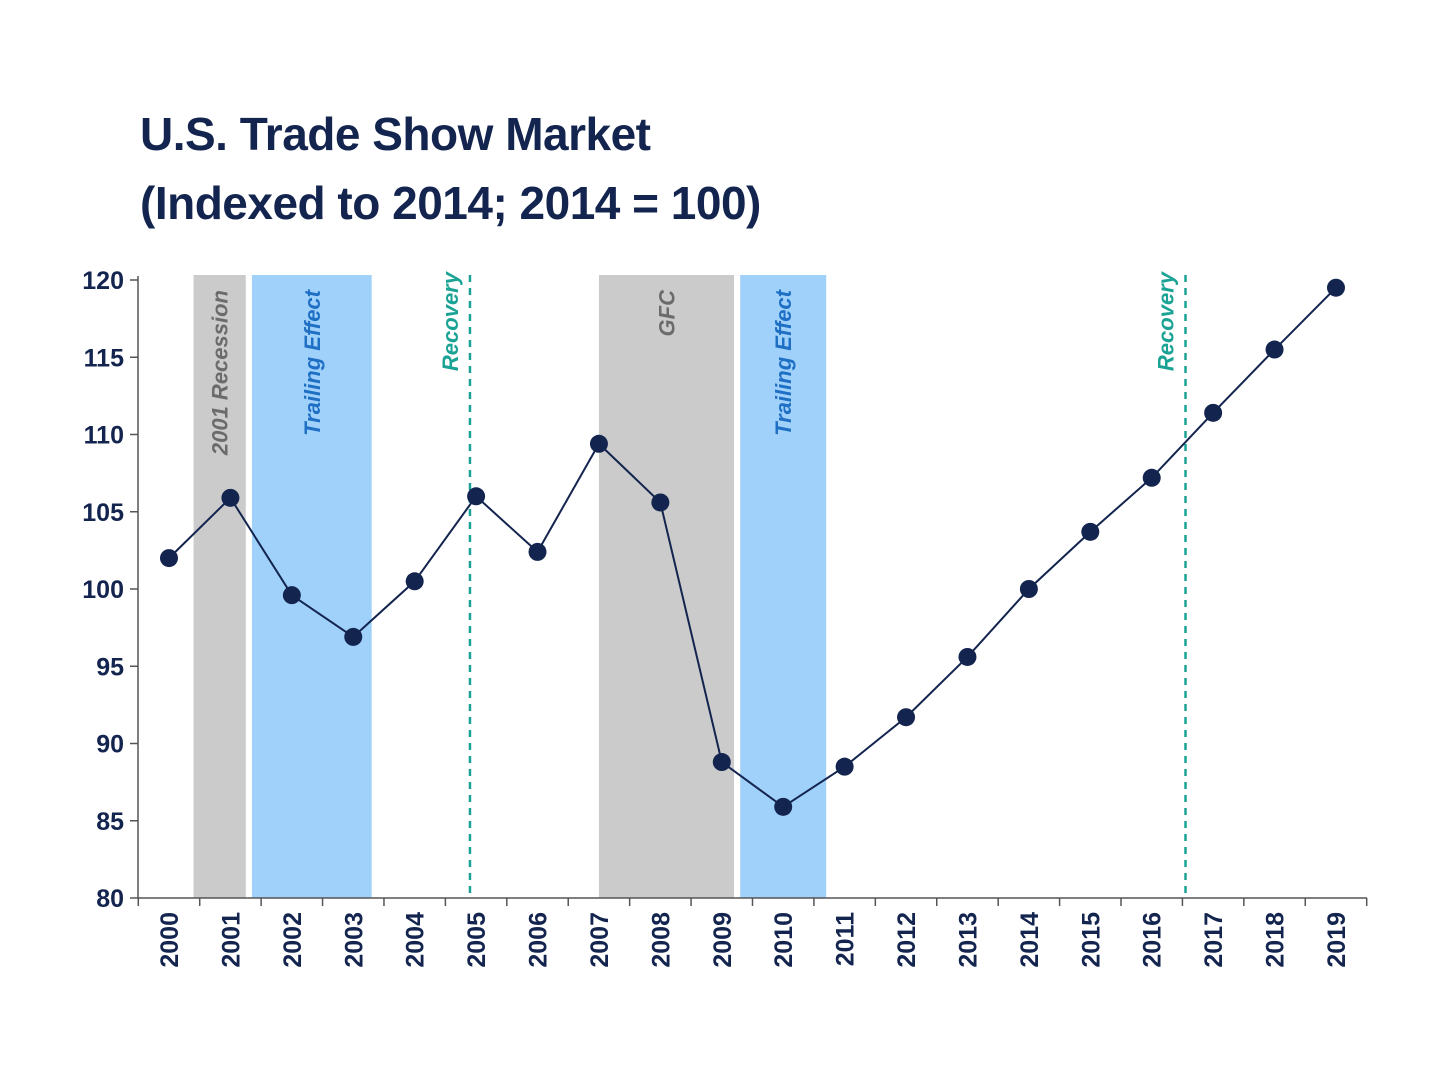  I want to click on subtitle-line: (Indexed to 2014; 2014 = 100), so click(450, 203).